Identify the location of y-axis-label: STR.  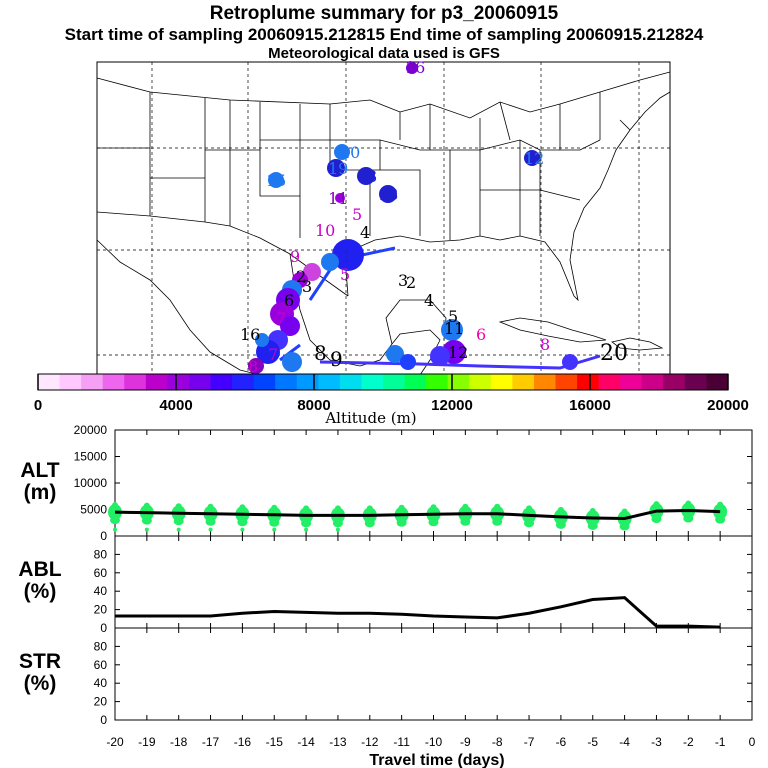
(40, 661).